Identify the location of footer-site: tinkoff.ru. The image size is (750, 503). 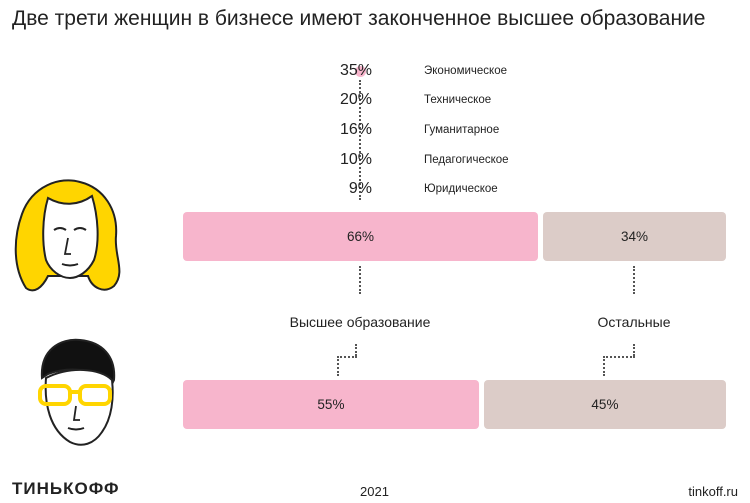
(713, 491).